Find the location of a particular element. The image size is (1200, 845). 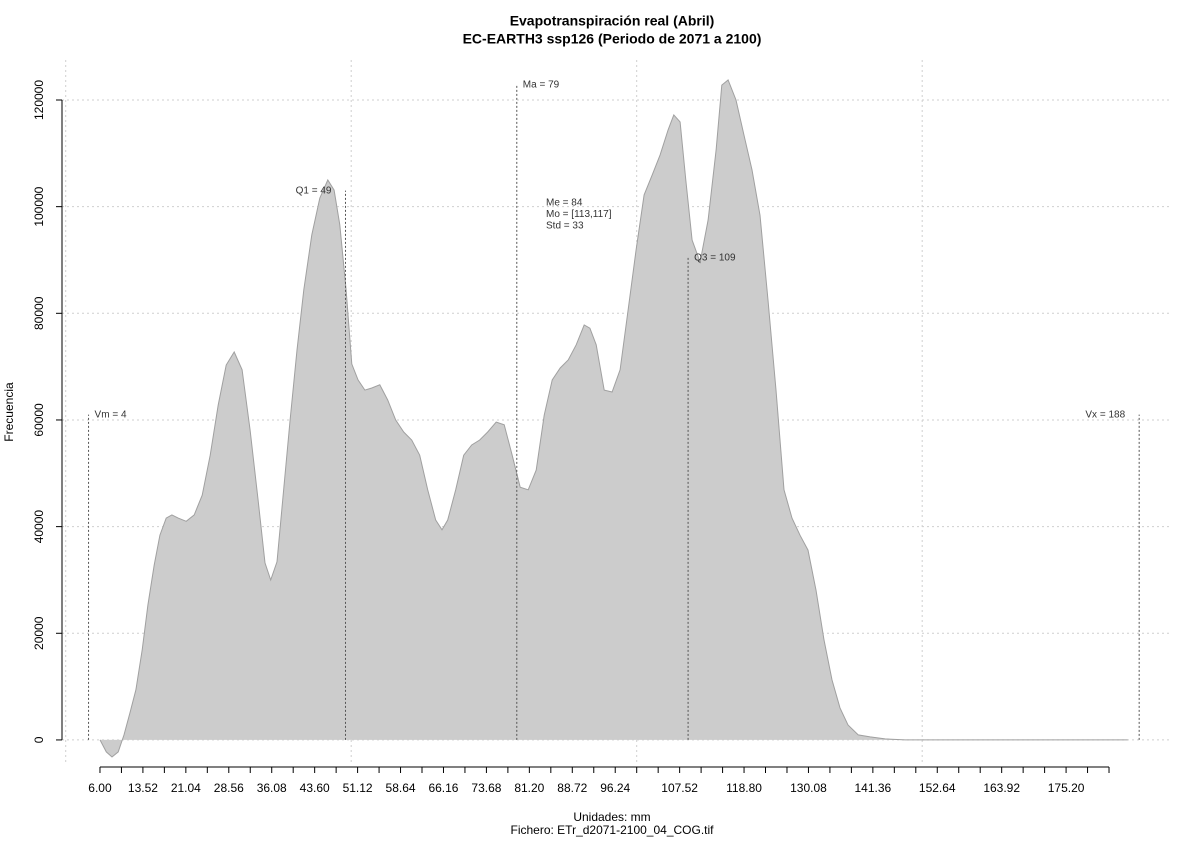

x-tick-label: 36.08 is located at coordinates (272, 788).